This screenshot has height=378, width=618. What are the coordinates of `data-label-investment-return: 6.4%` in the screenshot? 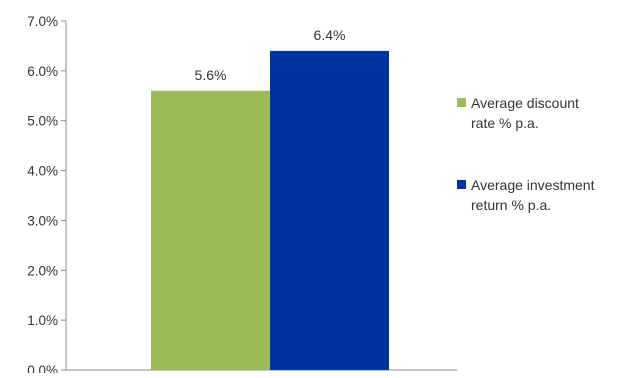 It's located at (330, 35).